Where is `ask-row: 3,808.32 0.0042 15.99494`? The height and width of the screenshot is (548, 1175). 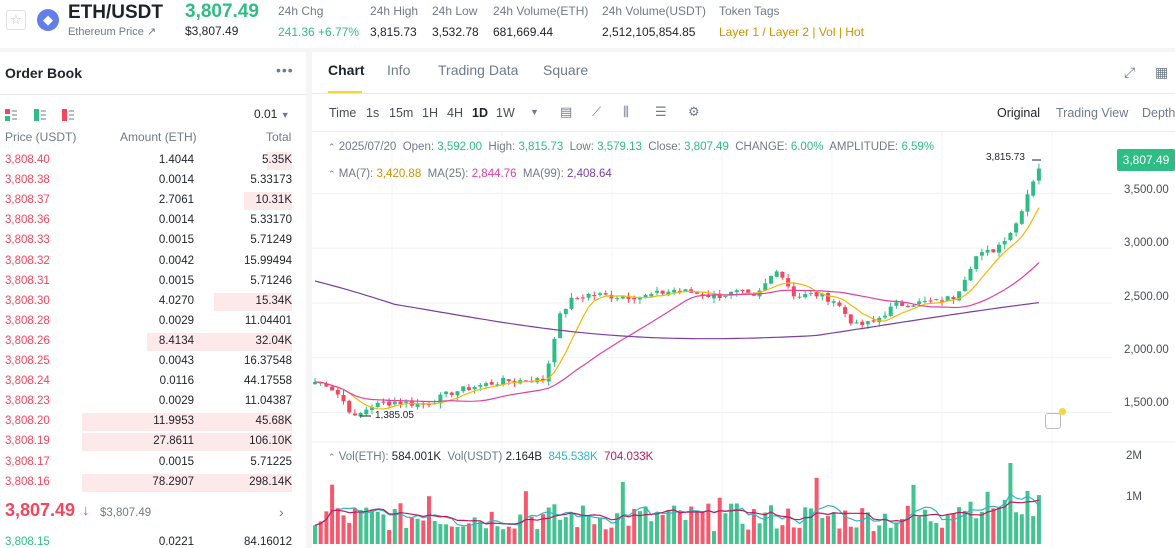 ask-row: 3,808.32 0.0042 15.99494 is located at coordinates (150, 262).